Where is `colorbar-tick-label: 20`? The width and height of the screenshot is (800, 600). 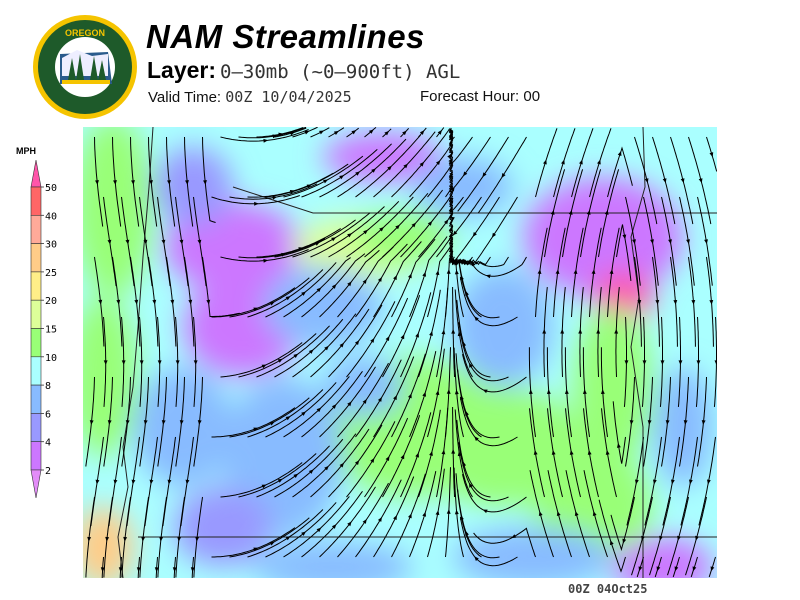
colorbar-tick-label: 20 is located at coordinates (51, 301).